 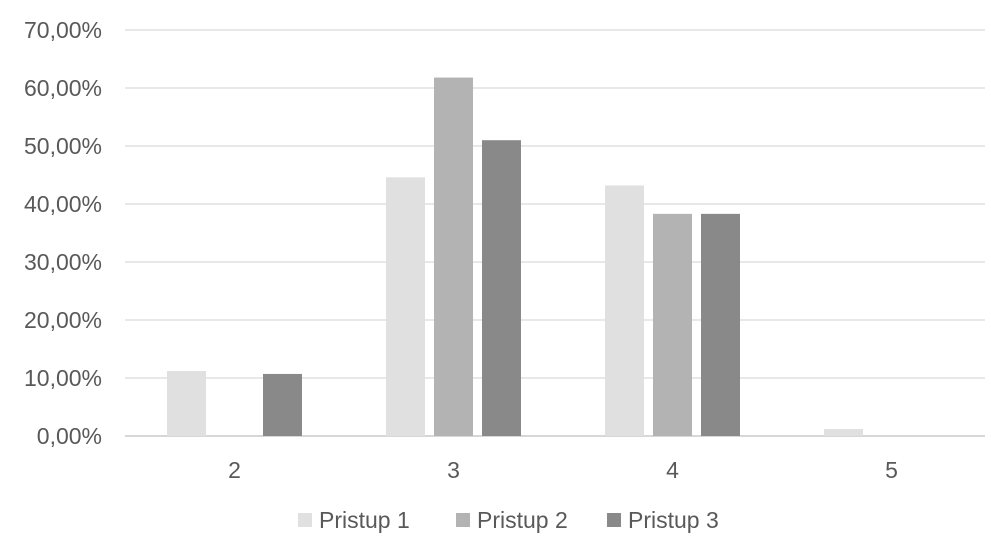 I want to click on legend-item: Pristup 1, so click(x=354, y=520).